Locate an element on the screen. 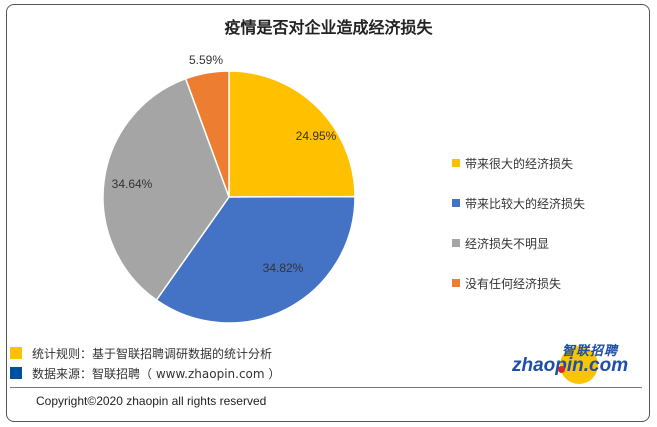 The width and height of the screenshot is (657, 427). legend-label: 没有任何经济损失 is located at coordinates (513, 283).